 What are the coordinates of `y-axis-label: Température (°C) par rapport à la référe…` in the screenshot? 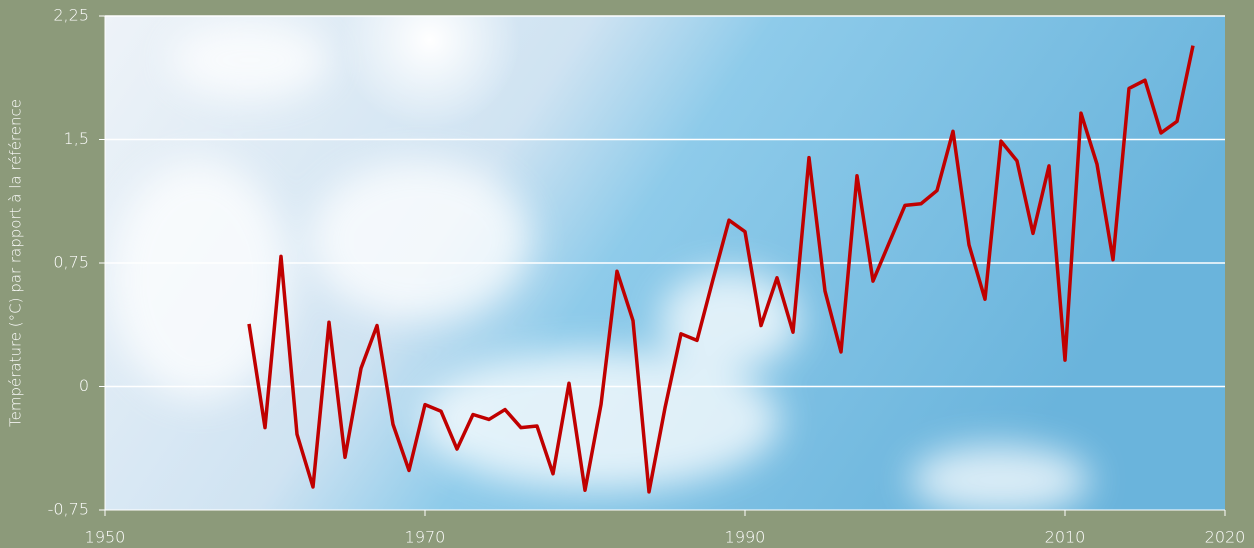 It's located at (16, 263).